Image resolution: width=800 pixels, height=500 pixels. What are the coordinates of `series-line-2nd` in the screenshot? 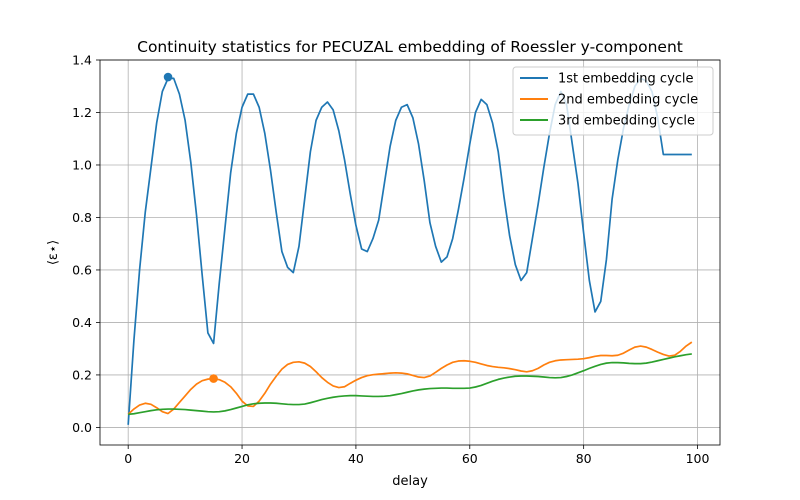 It's located at (410, 378).